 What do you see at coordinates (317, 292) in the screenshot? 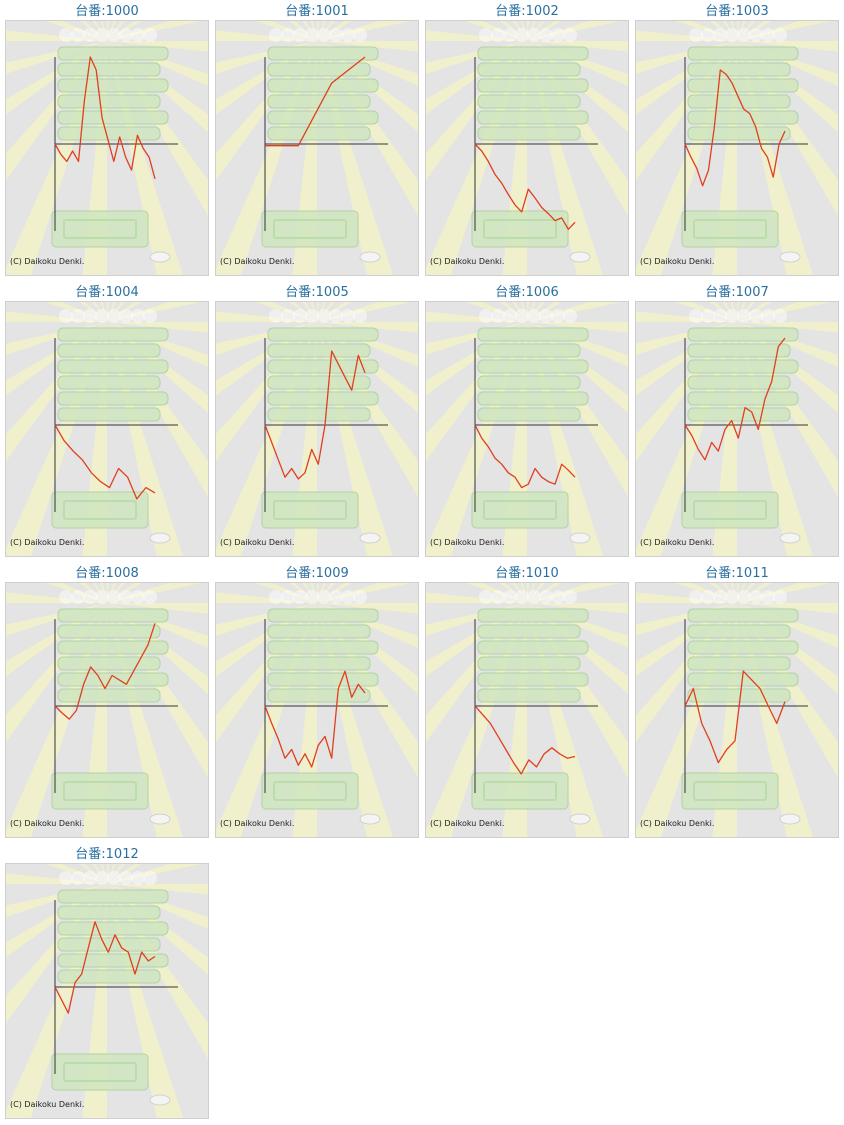
I see `machine-number-link: 台番:1005` at bounding box center [317, 292].